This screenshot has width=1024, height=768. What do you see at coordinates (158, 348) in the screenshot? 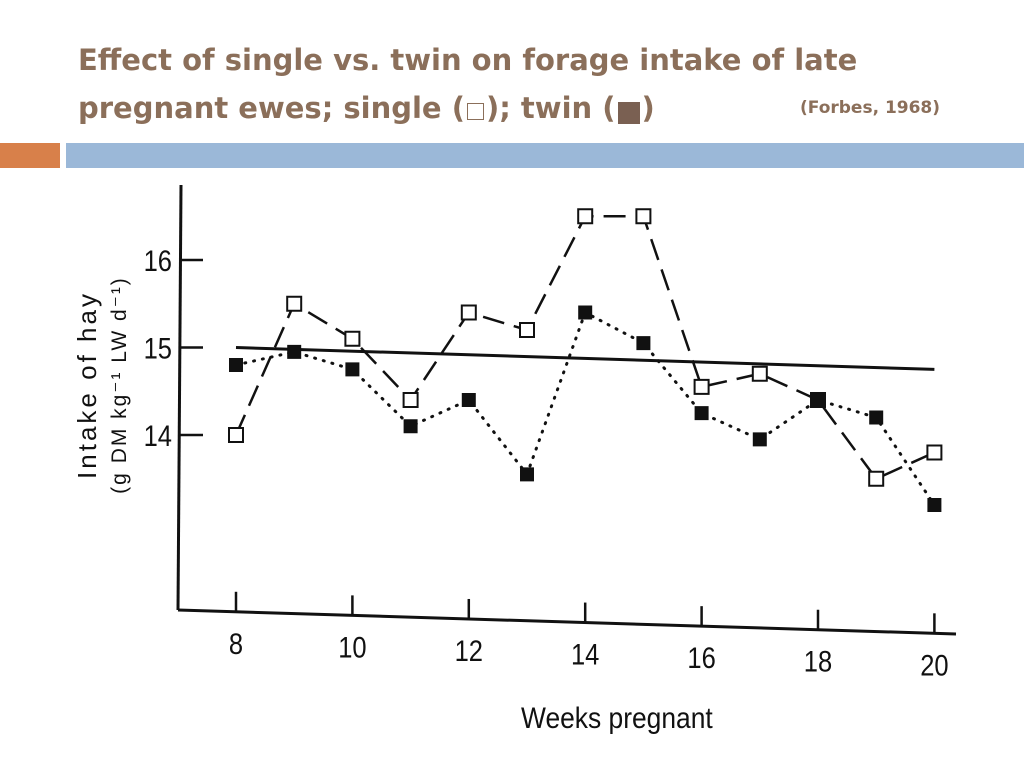
I see `y-tick-label: 15` at bounding box center [158, 348].